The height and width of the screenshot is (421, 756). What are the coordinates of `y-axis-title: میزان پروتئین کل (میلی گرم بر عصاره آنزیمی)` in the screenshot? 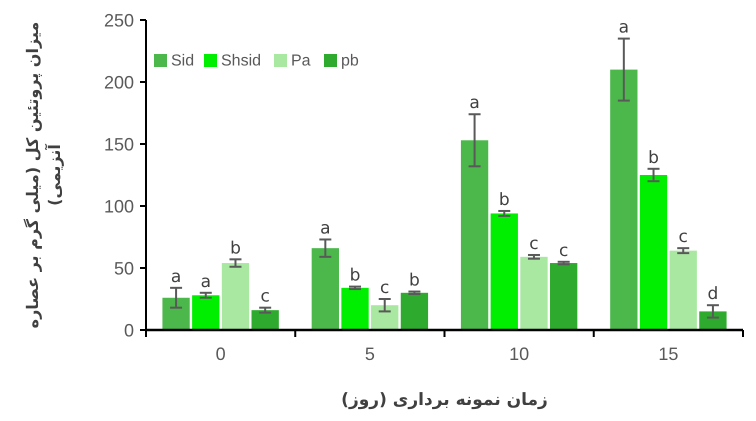 It's located at (43, 175).